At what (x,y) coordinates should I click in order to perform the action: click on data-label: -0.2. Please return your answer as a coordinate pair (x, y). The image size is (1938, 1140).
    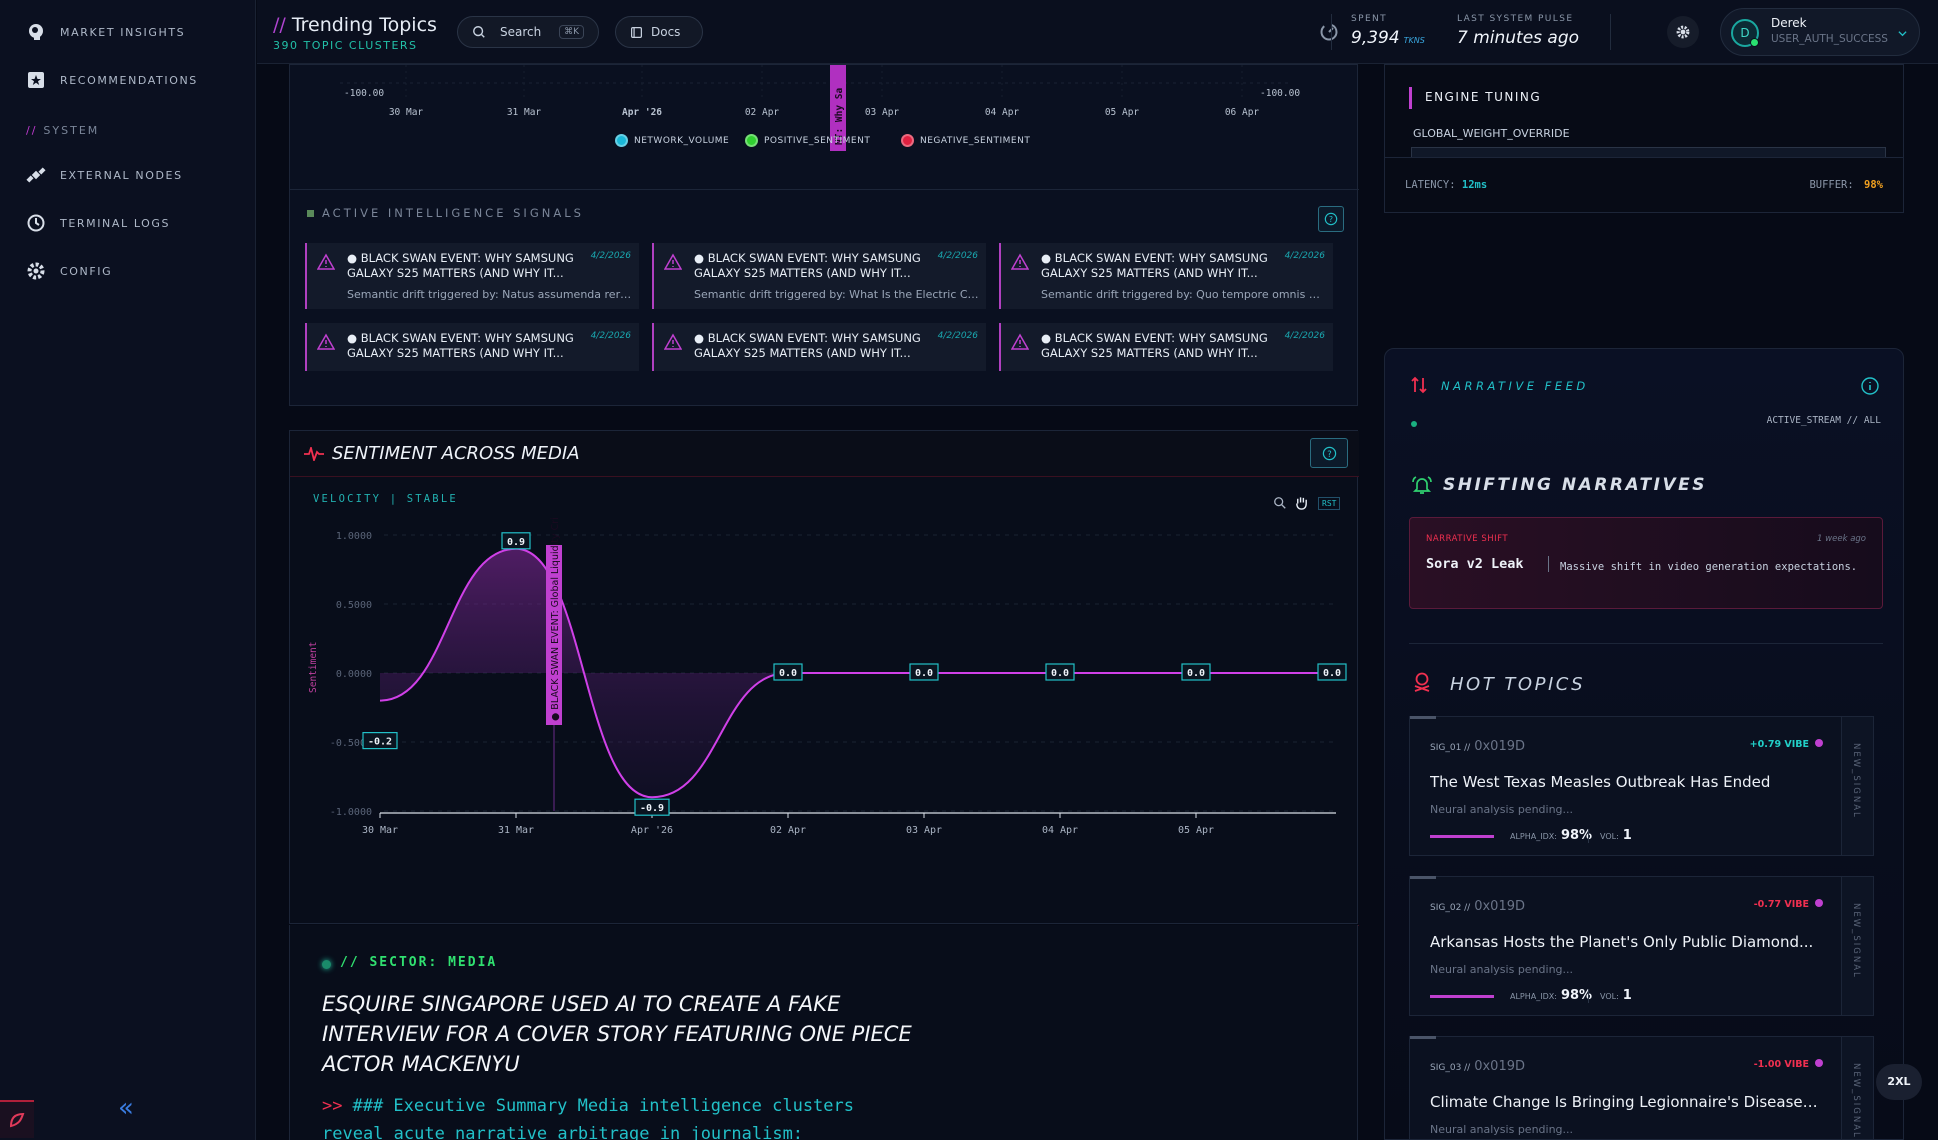
    Looking at the image, I should click on (380, 742).